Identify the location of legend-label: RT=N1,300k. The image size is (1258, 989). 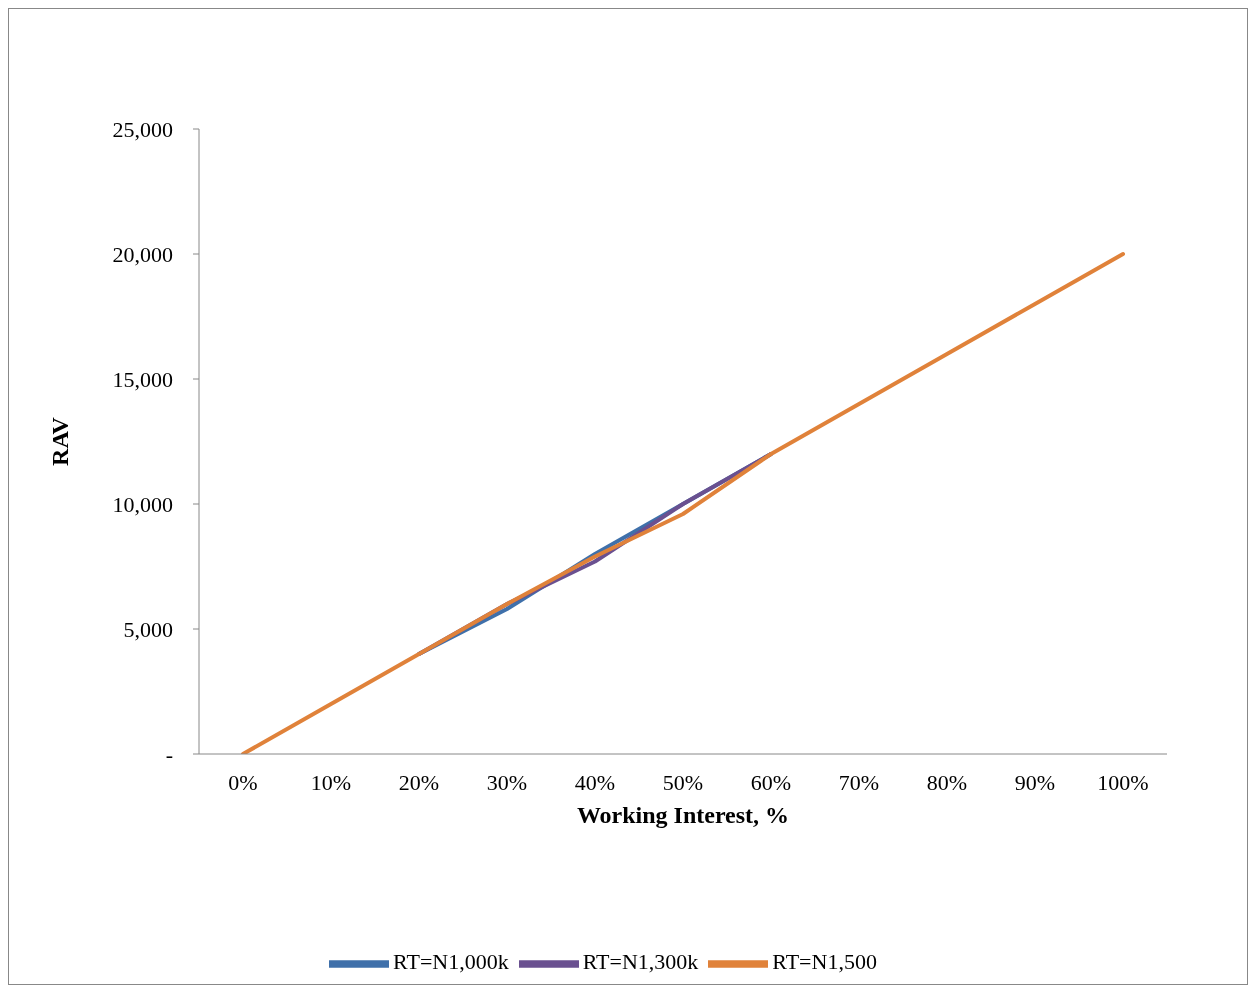
(640, 962).